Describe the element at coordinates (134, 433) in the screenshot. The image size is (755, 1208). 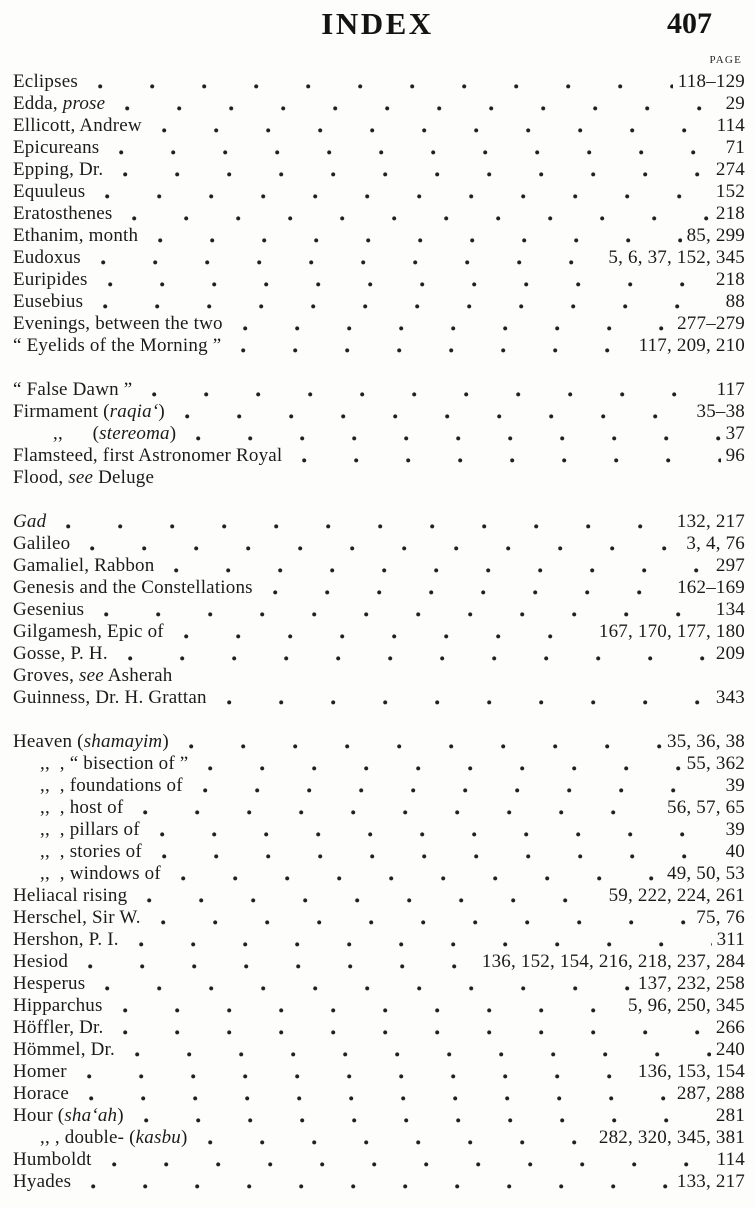
I see `entry-label-italic-part: stereoma` at that location.